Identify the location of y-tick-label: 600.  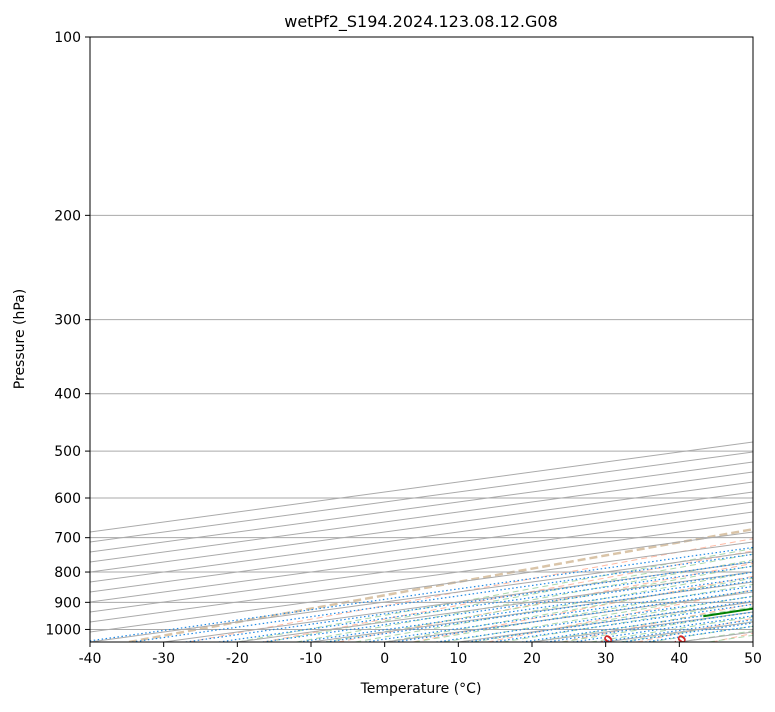
(67, 499).